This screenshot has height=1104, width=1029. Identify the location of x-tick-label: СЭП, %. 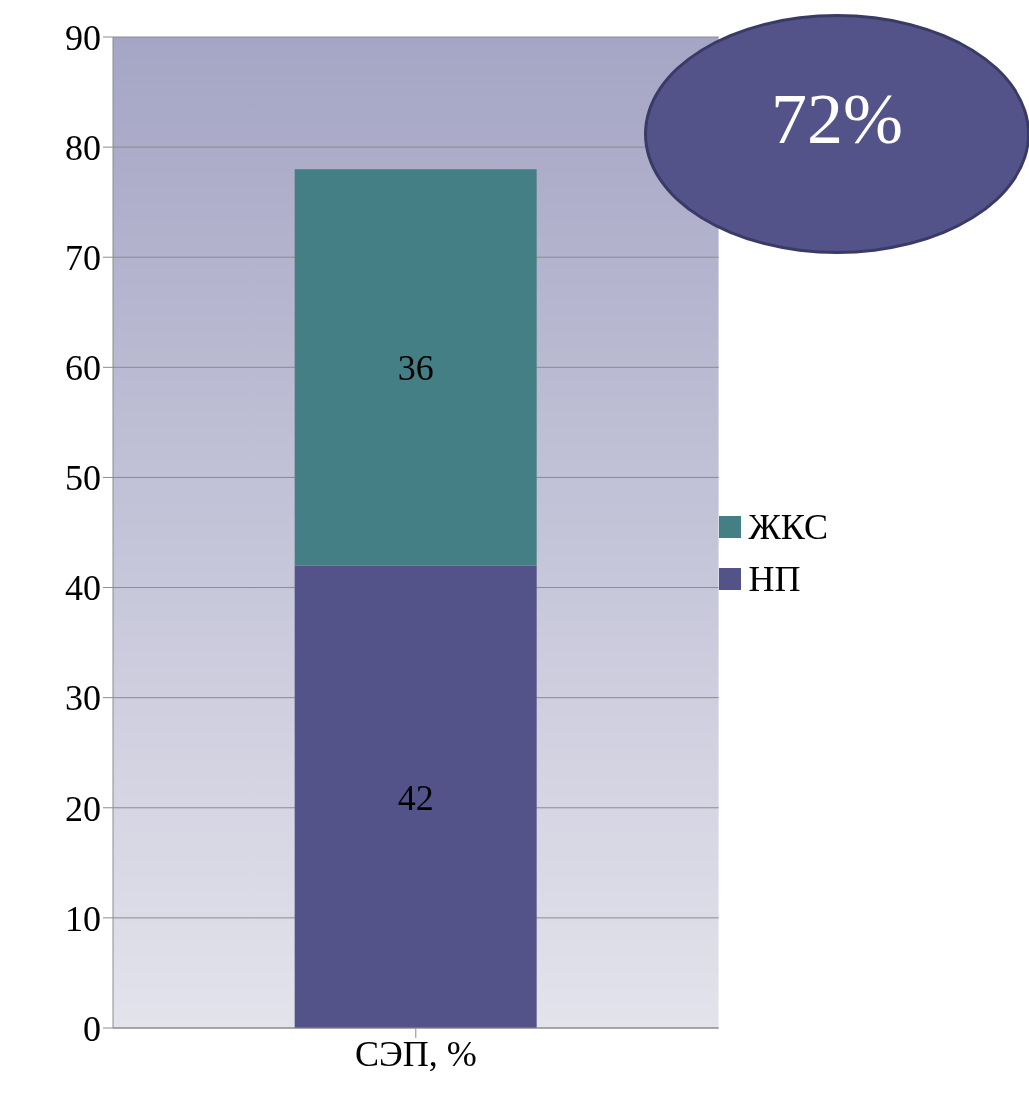
(415, 1053).